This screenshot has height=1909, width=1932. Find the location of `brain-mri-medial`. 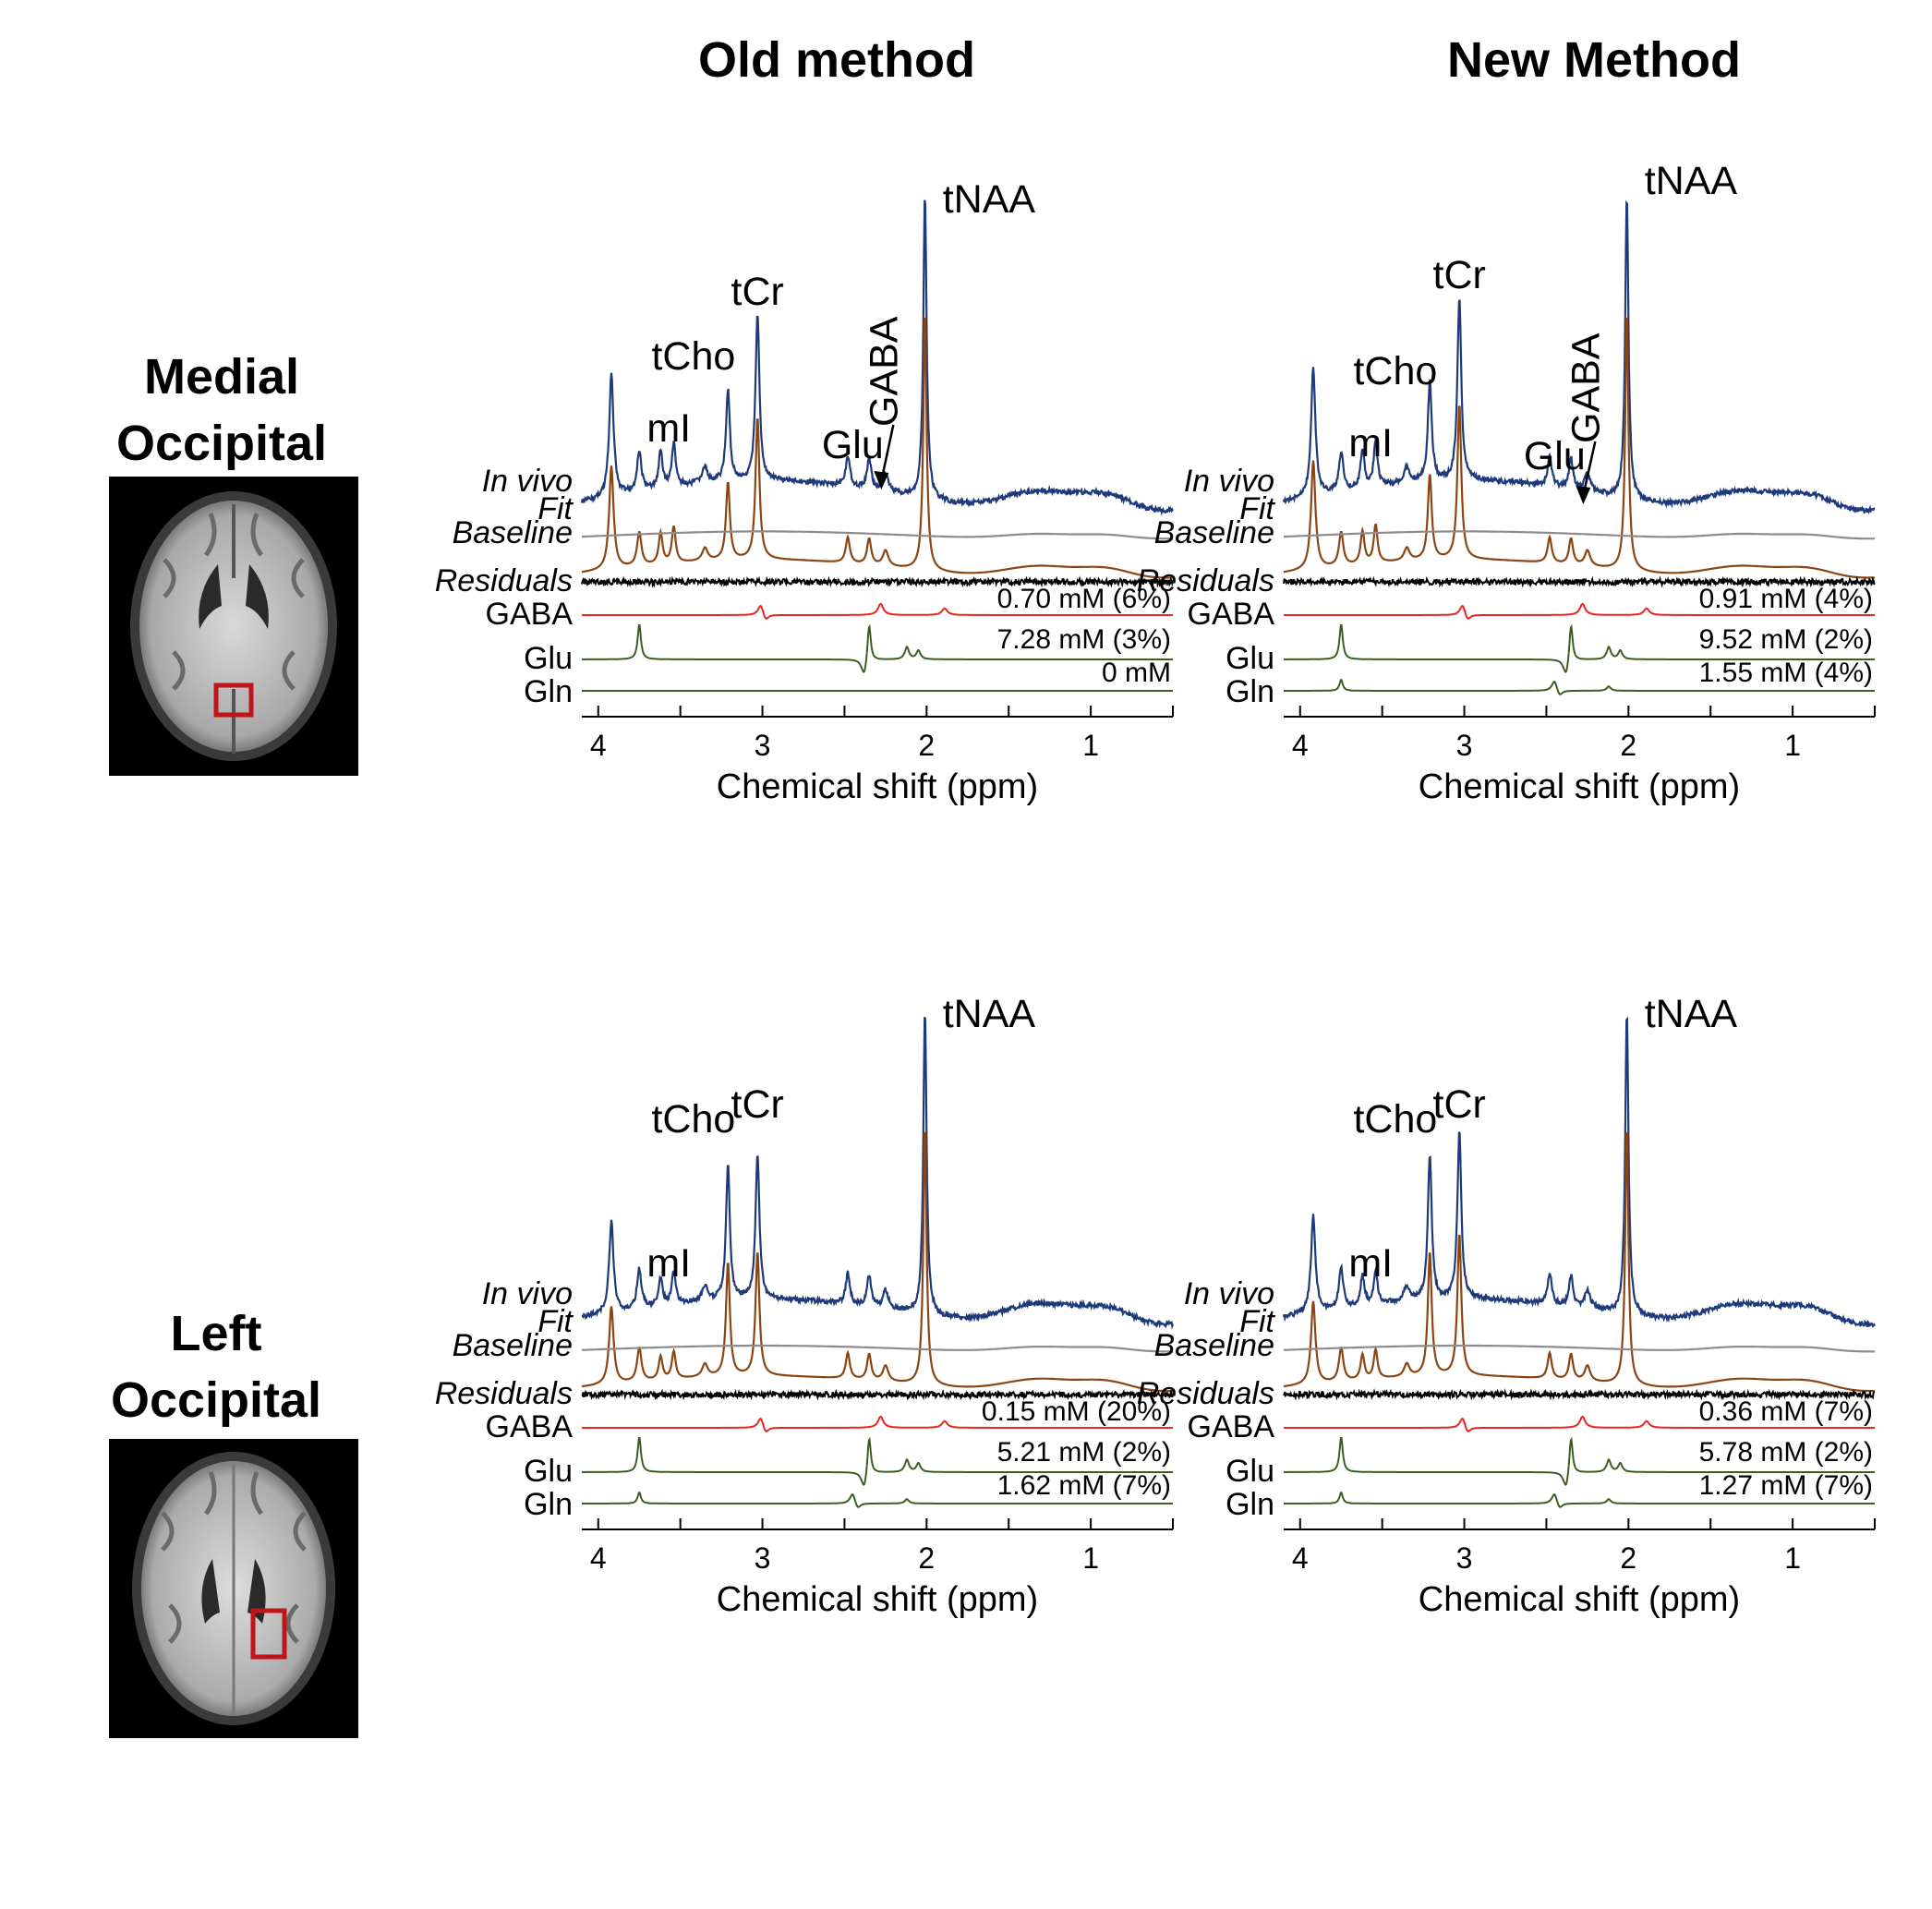

brain-mri-medial is located at coordinates (234, 626).